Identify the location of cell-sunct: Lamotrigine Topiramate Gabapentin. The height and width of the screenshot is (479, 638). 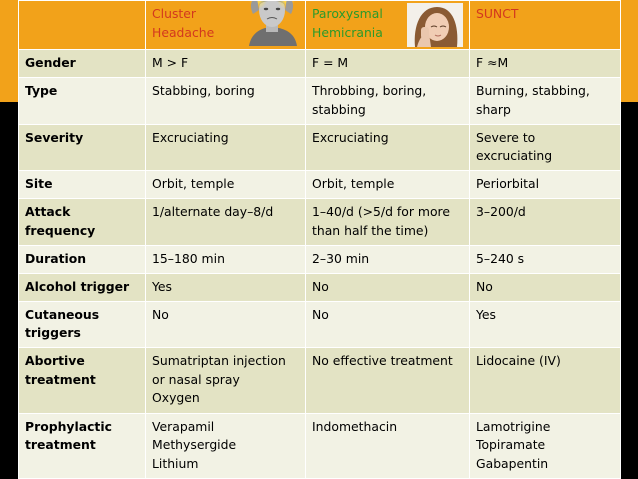
(545, 445).